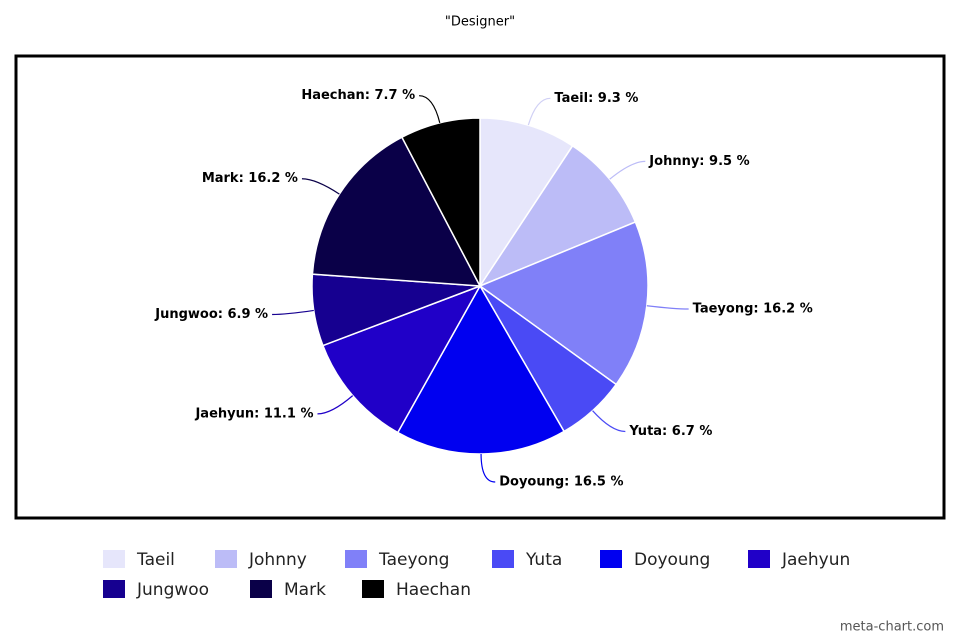 The image size is (960, 640). What do you see at coordinates (172, 590) in the screenshot?
I see `legend-label: Jungwoo` at bounding box center [172, 590].